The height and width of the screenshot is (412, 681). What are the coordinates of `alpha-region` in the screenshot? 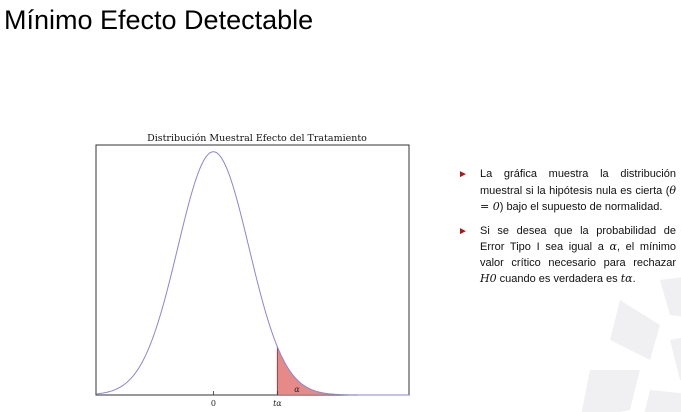 It's located at (343, 370).